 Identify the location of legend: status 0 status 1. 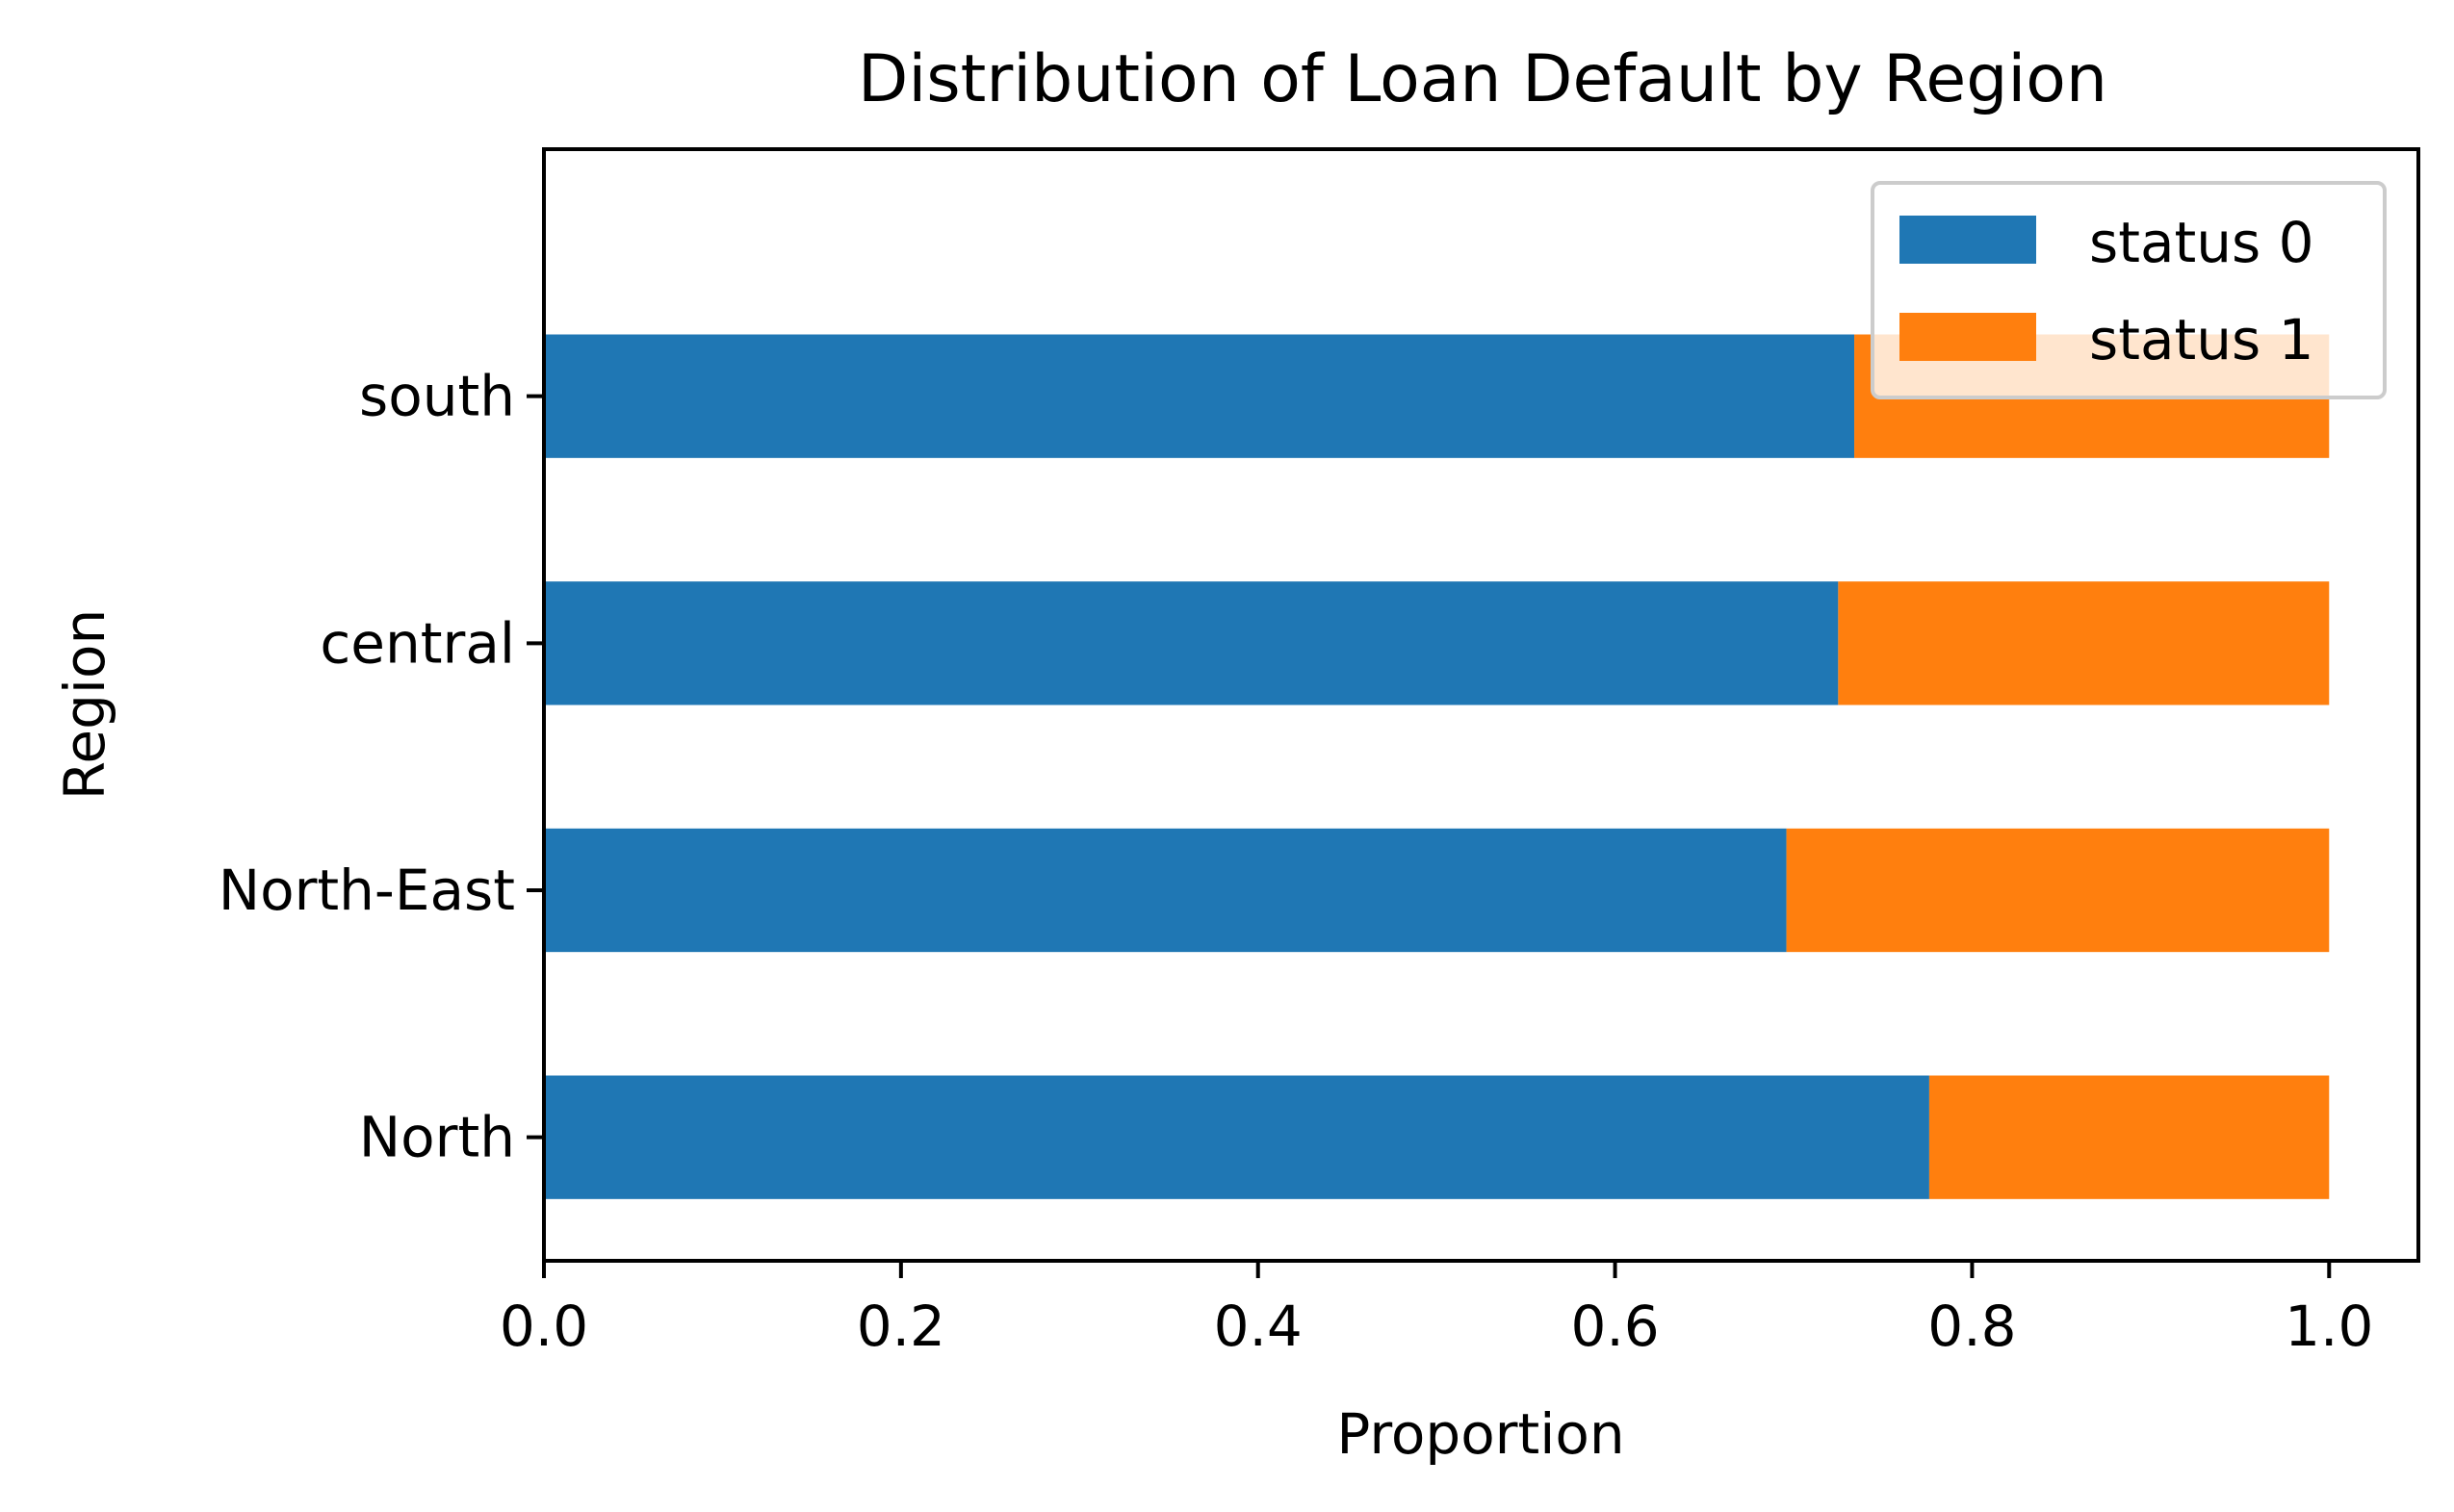
(2129, 290).